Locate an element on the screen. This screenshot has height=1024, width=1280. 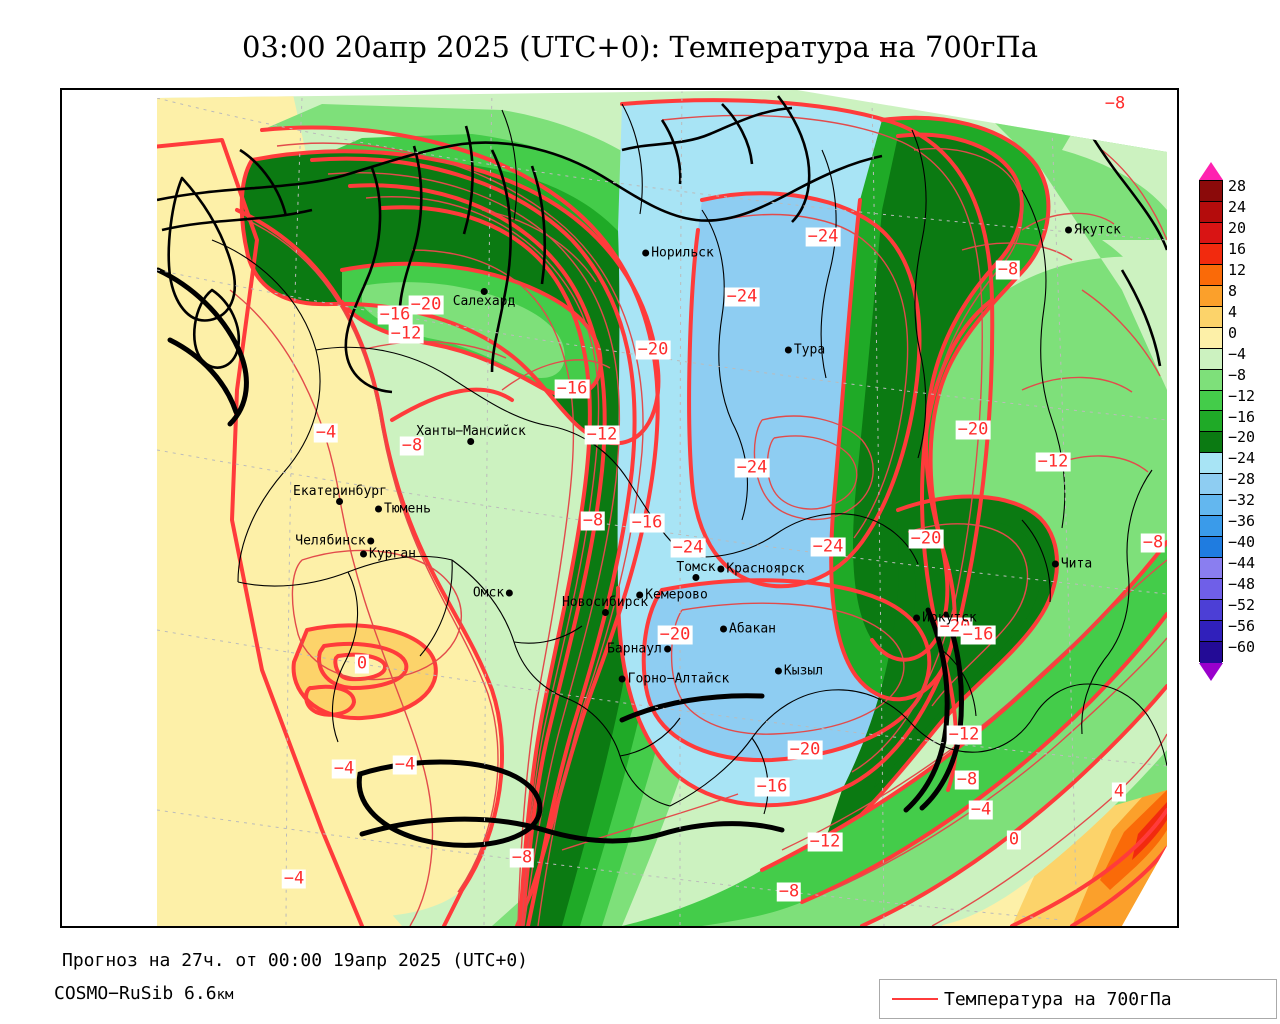
legend-label: Температура на 700гПа is located at coordinates (1058, 999).